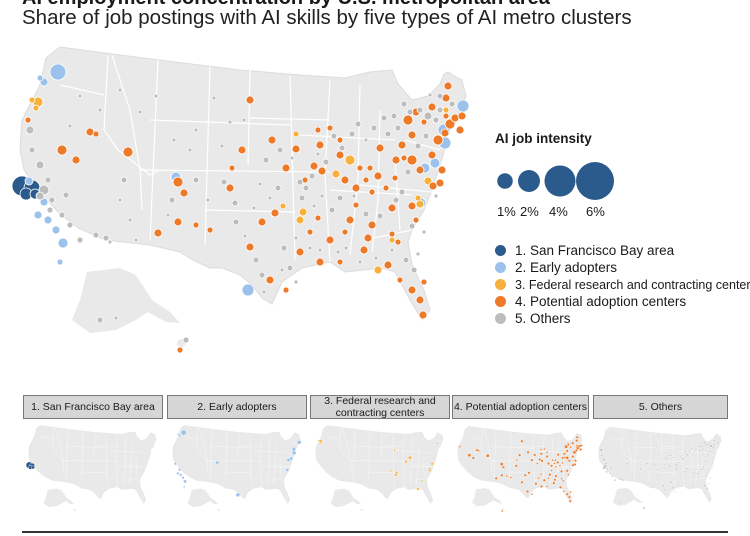 The image size is (750, 536). I want to click on land-hawaii, so click(503, 509).